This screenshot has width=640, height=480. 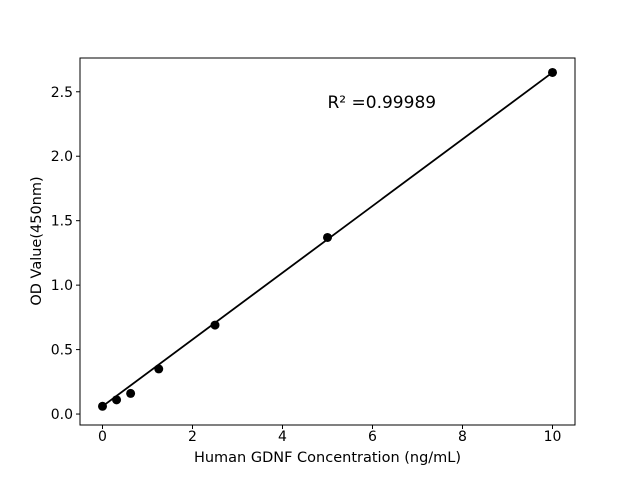 I want to click on x-tick-label: 8, so click(x=462, y=437).